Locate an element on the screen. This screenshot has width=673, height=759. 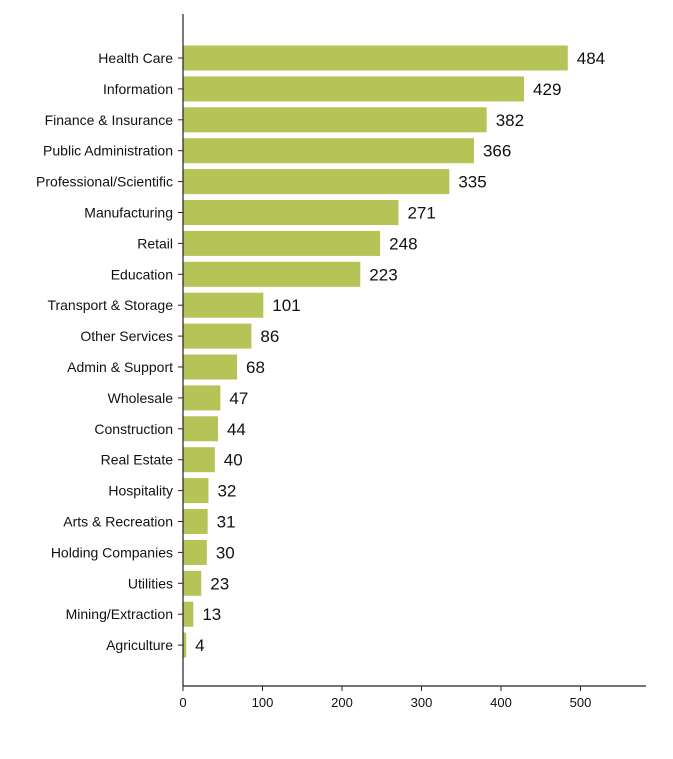
category-label-utilities: Utilities is located at coordinates (150, 583).